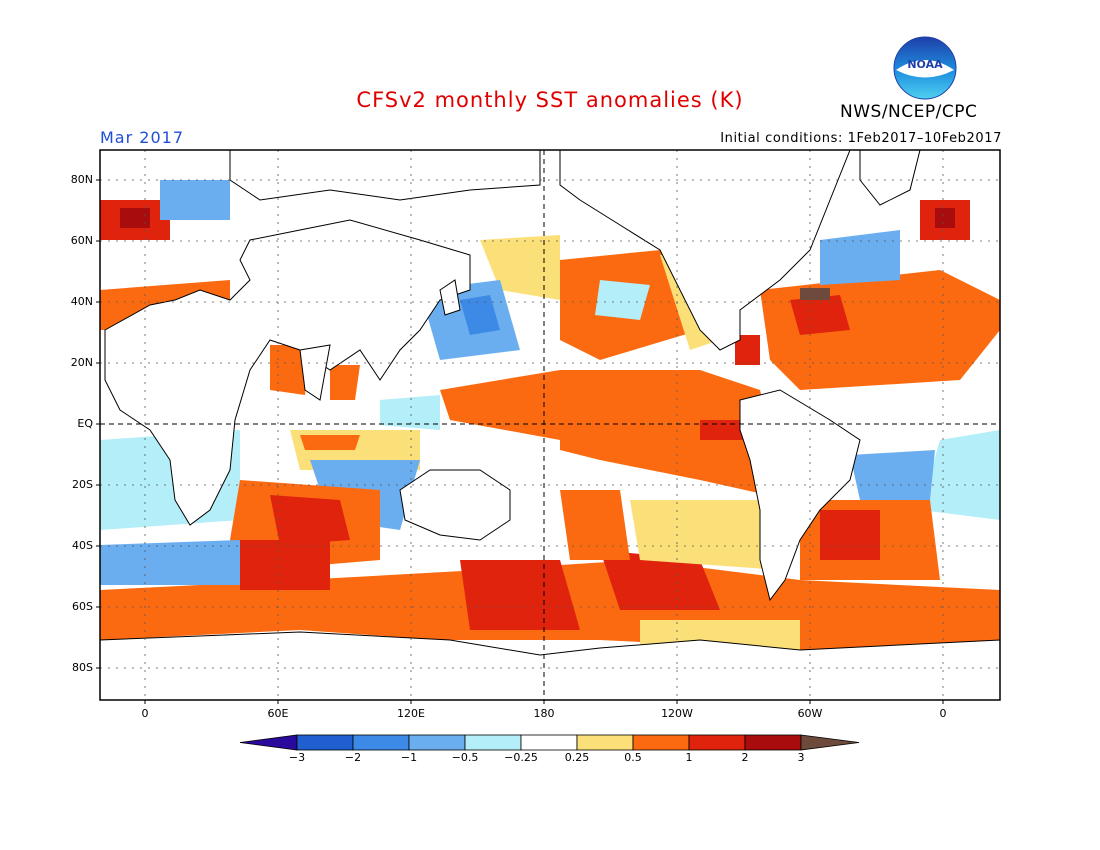 Image resolution: width=1100 pixels, height=850 pixels. Describe the element at coordinates (810, 713) in the screenshot. I see `x-label-60w: 60W` at that location.